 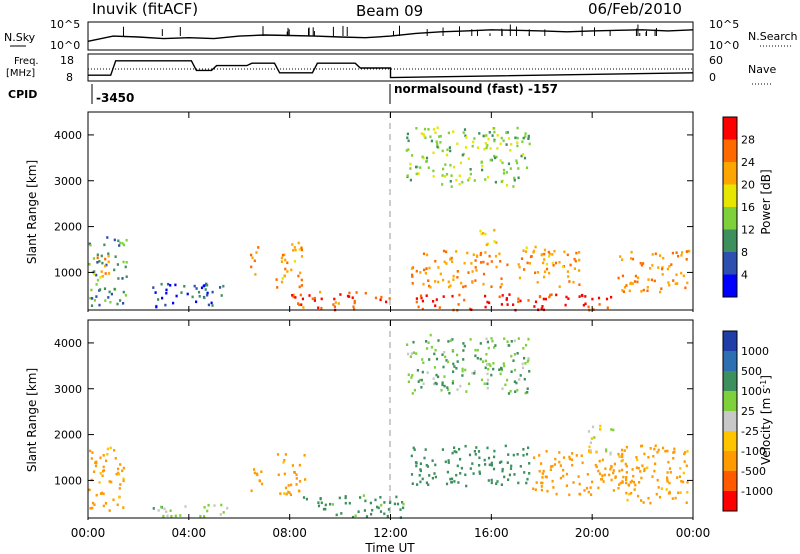 I want to click on velocity-colorbar-tick: -500, so click(x=753, y=471).